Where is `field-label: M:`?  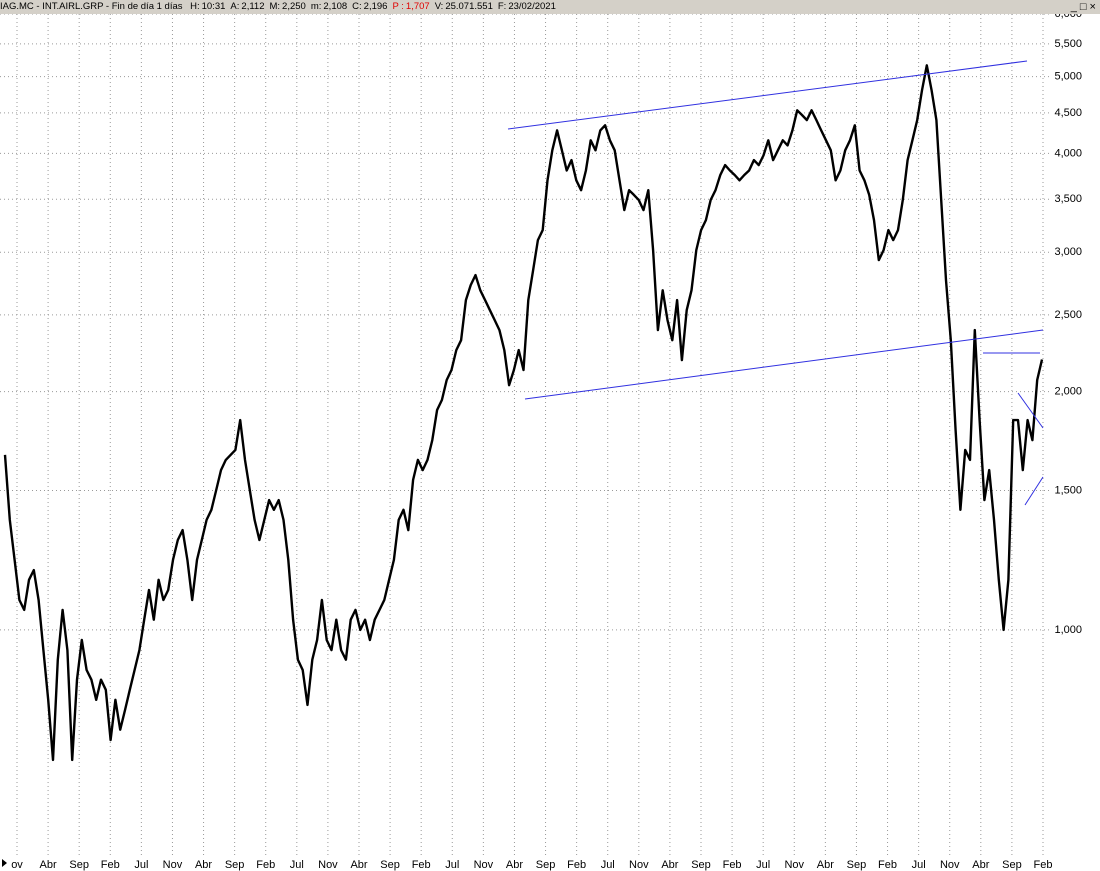 field-label: M: is located at coordinates (275, 6).